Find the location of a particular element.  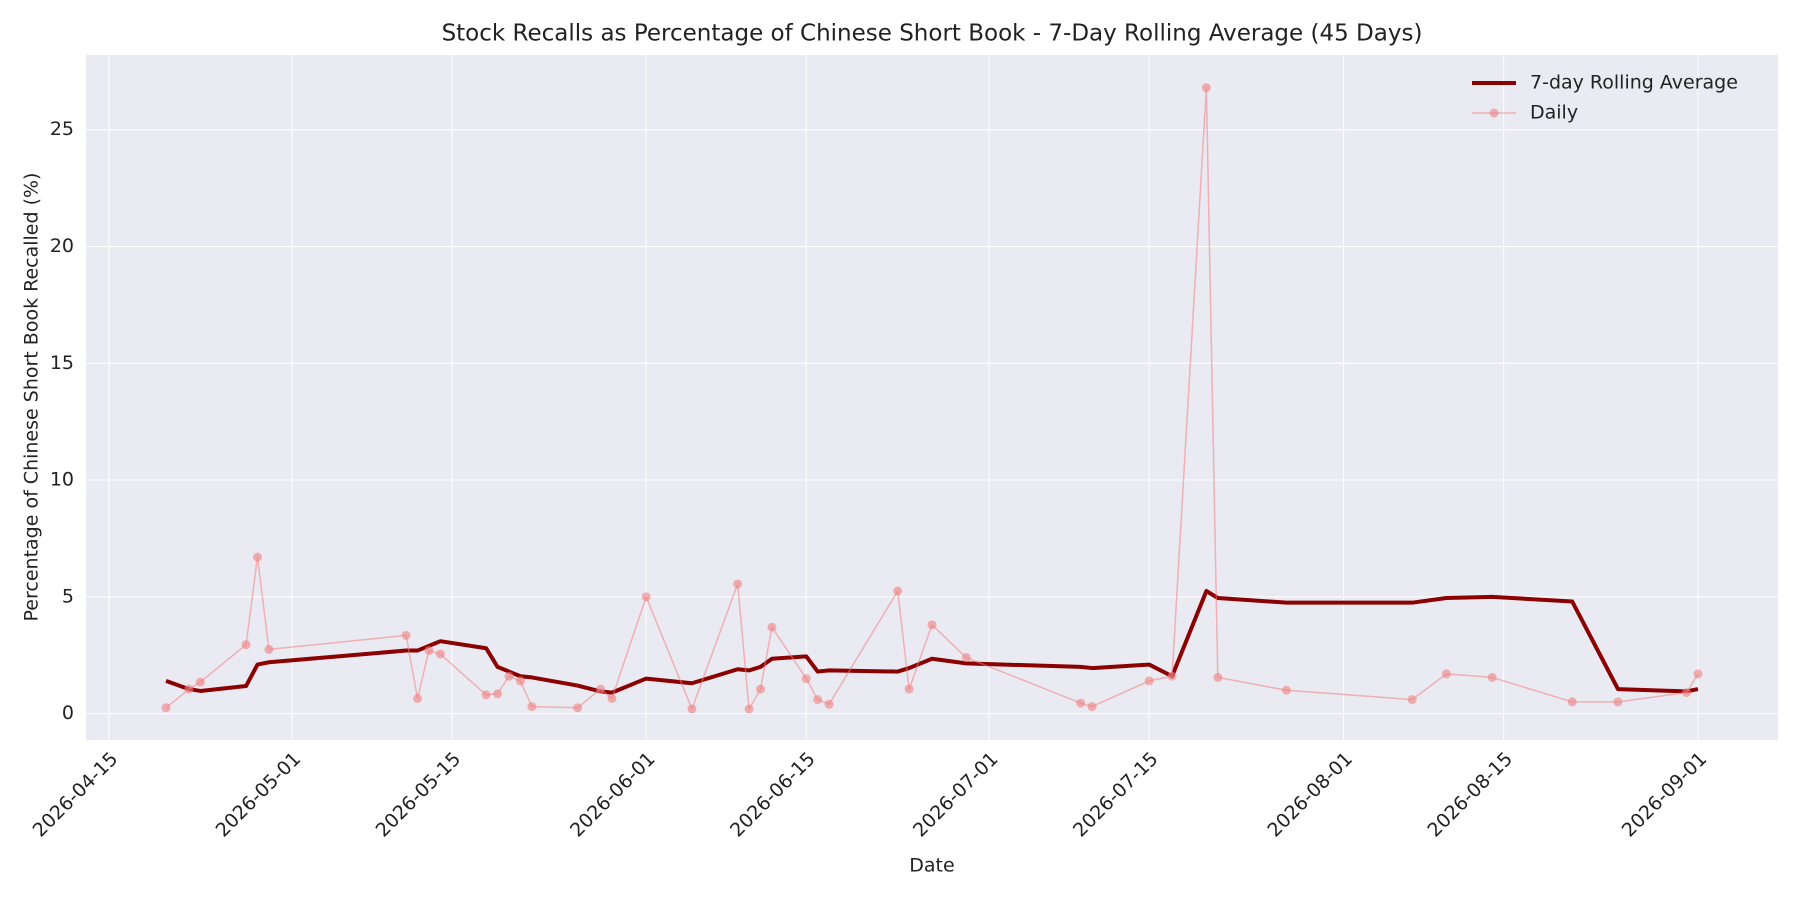

legend-label: 7-day Rolling Average is located at coordinates (1634, 83).